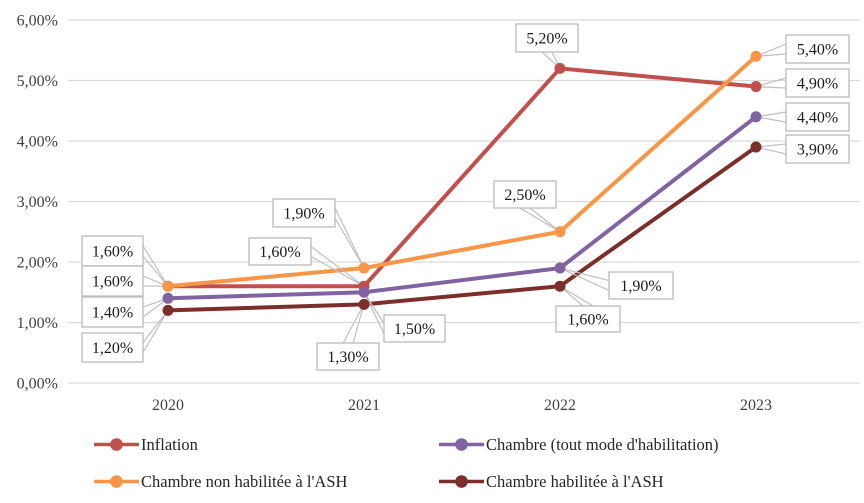 The height and width of the screenshot is (503, 864). I want to click on data-label-value: 5,40%, so click(817, 50).